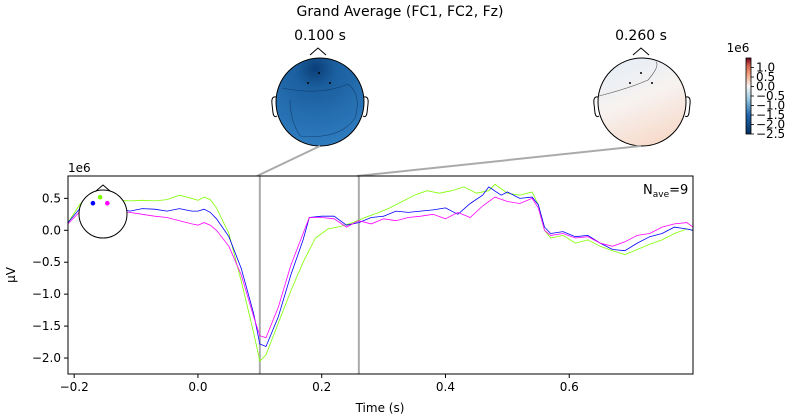 The height and width of the screenshot is (420, 800). What do you see at coordinates (738, 48) in the screenshot?
I see `colorbar-scale-label: 1e6` at bounding box center [738, 48].